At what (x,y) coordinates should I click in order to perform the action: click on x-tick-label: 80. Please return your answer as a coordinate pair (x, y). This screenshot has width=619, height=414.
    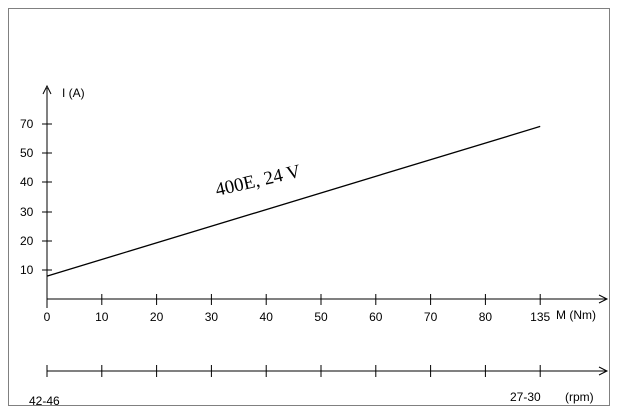
    Looking at the image, I should click on (486, 317).